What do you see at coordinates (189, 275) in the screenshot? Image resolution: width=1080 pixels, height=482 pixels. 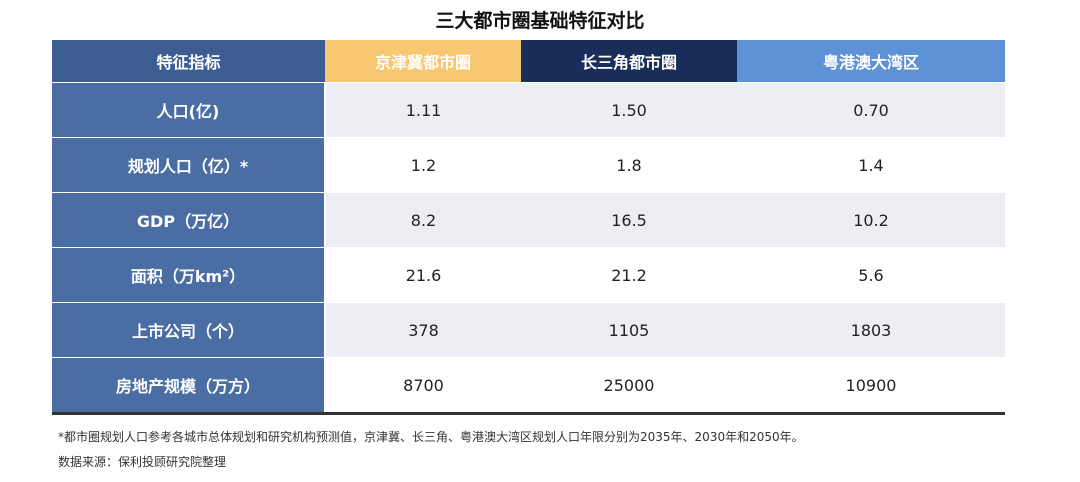 I see `row-label: 面积（万km²）` at bounding box center [189, 275].